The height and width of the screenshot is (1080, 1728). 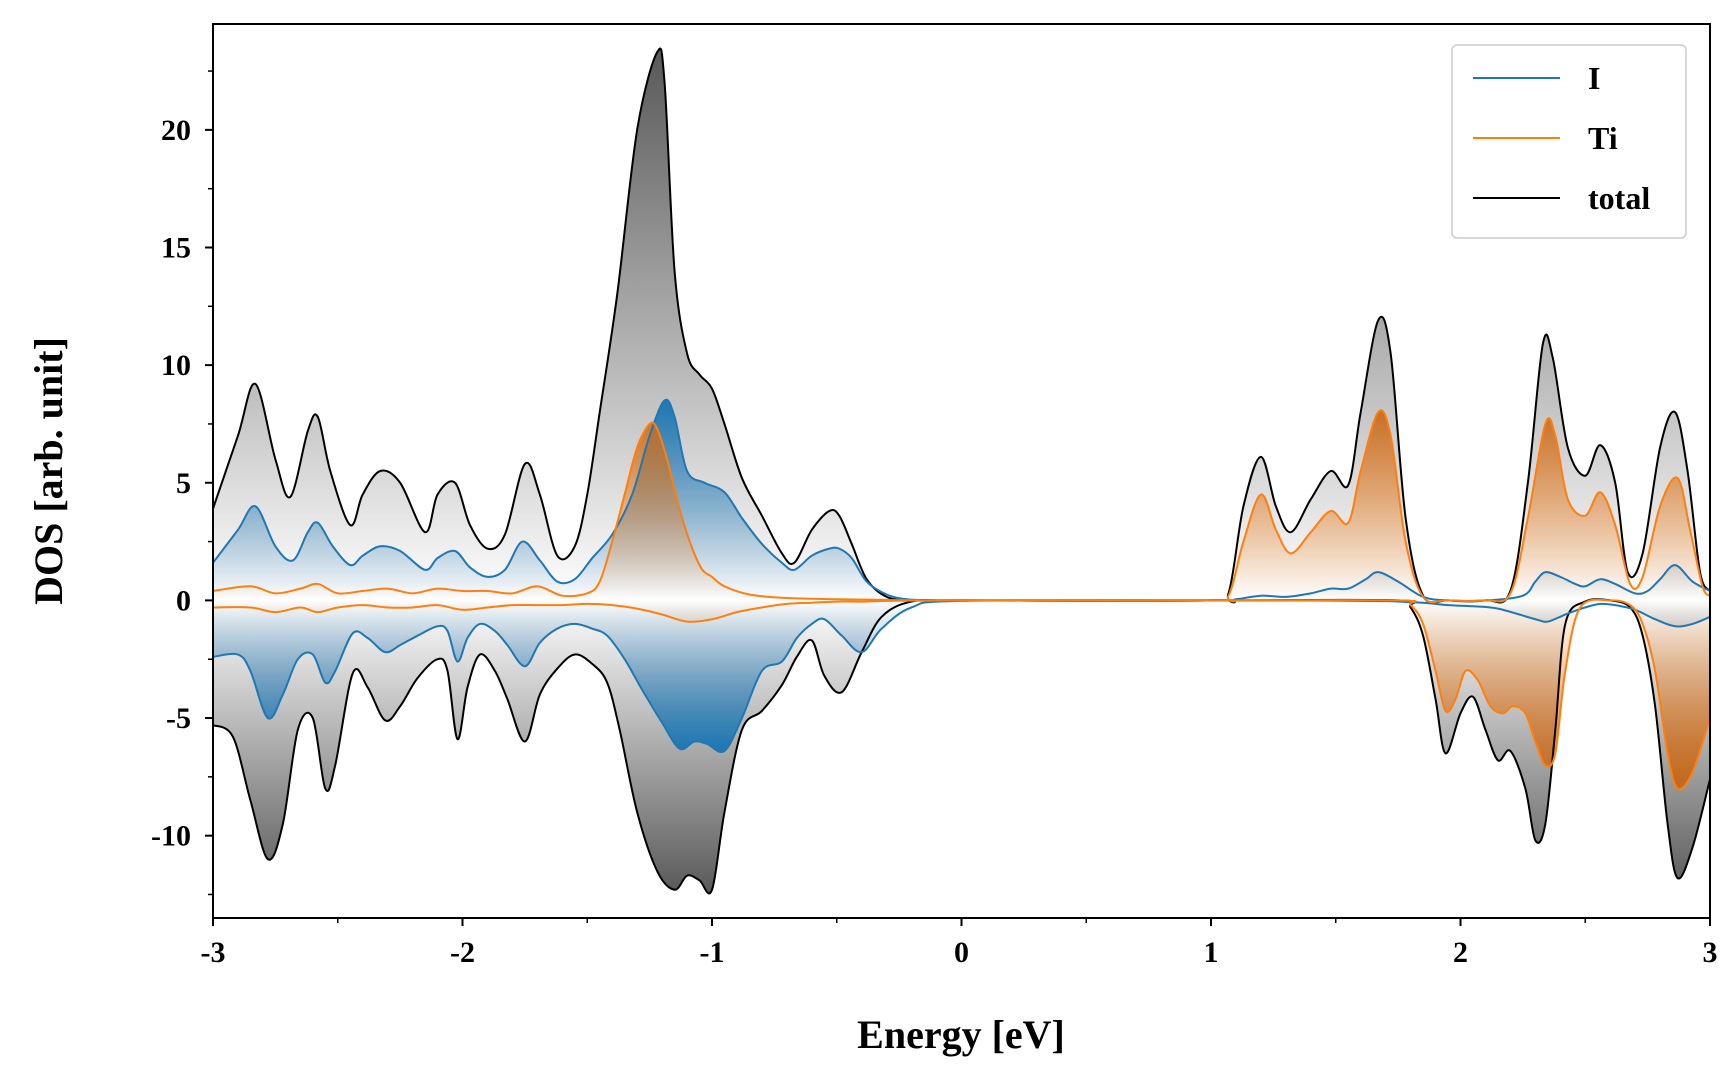 I want to click on legend-item-total: total, so click(x=1561, y=198).